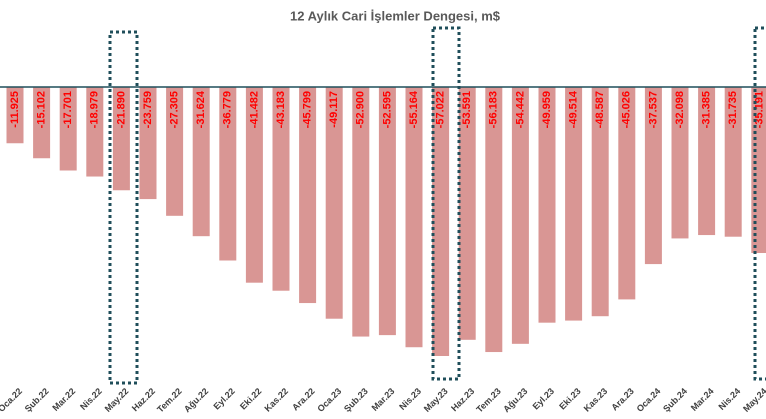  Describe the element at coordinates (600, 109) in the screenshot. I see `value-label: -48.587` at that location.